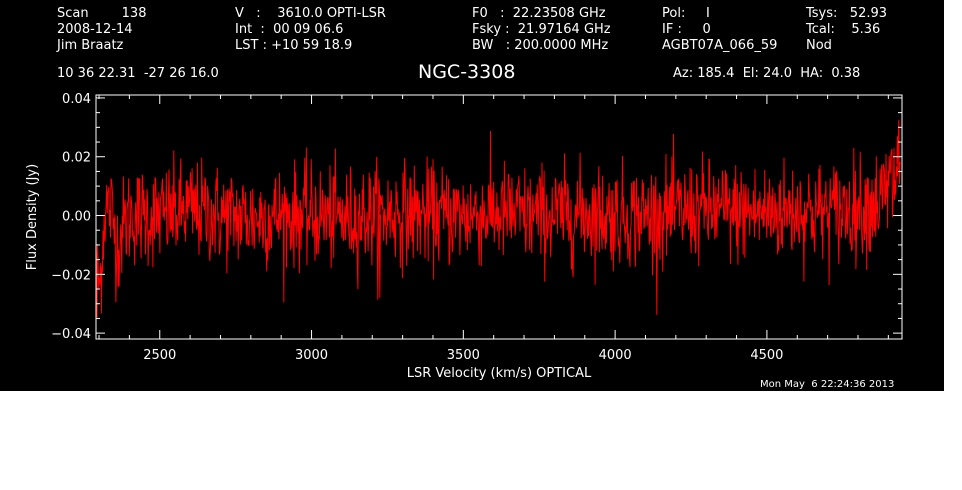 The width and height of the screenshot is (962, 490). I want to click on tsys-label: Tsys: 52.93, so click(847, 13).